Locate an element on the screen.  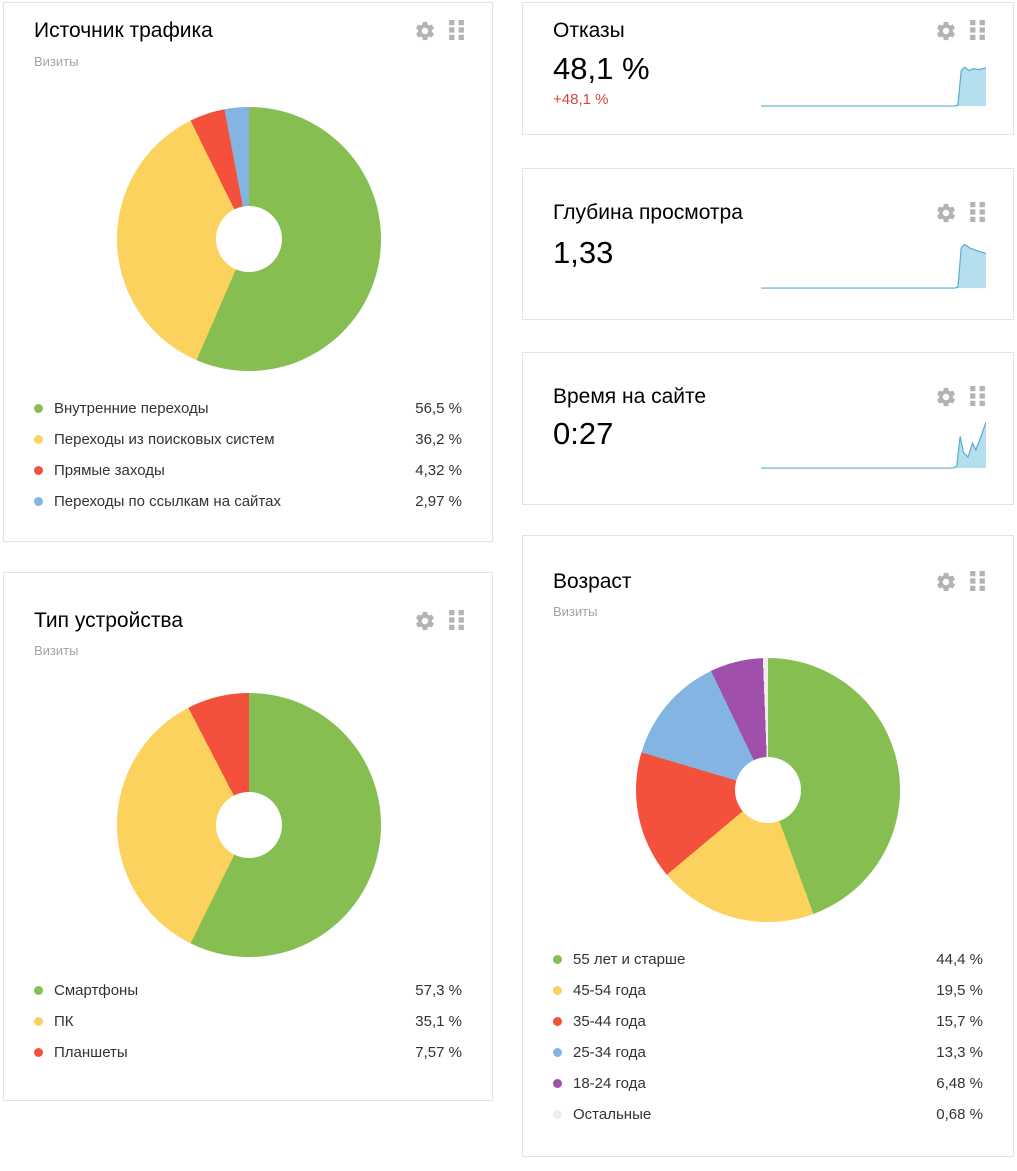
legend-value: 44,4 % is located at coordinates (959, 959).